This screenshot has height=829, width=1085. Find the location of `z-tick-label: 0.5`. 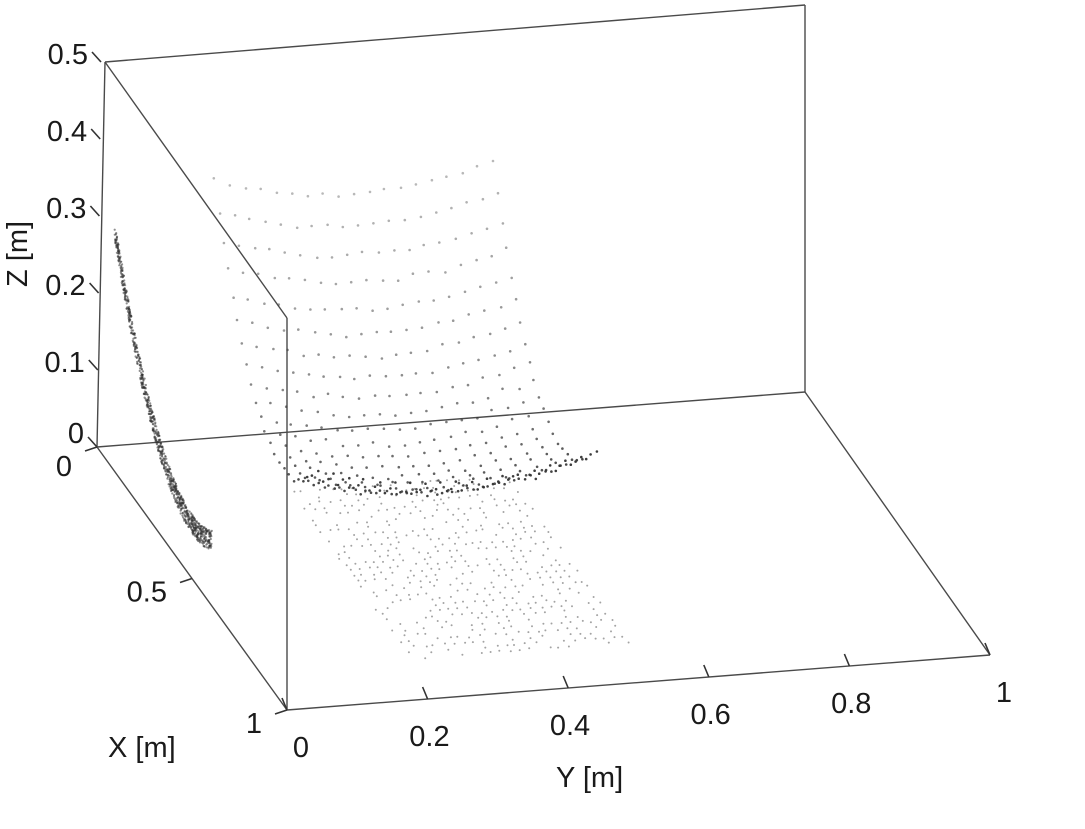

z-tick-label: 0.5 is located at coordinates (68, 55).